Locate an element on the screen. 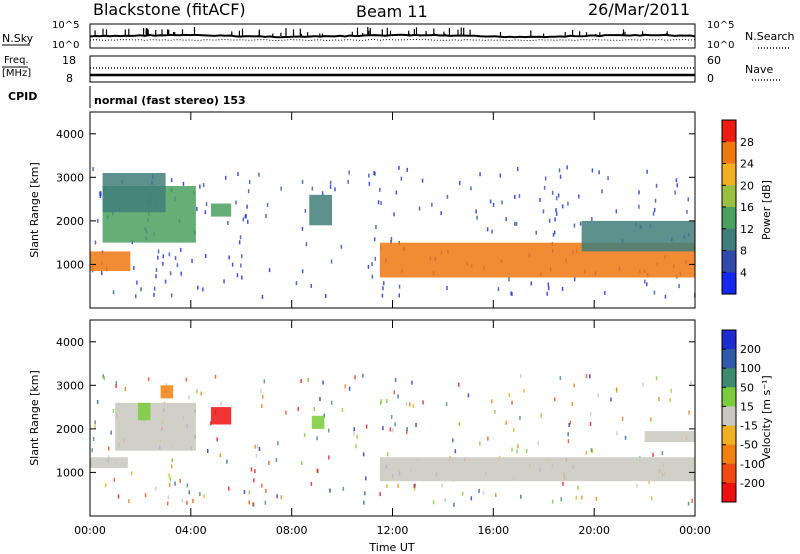 The image size is (800, 554). colorbar-tick-label: -15 is located at coordinates (749, 426).